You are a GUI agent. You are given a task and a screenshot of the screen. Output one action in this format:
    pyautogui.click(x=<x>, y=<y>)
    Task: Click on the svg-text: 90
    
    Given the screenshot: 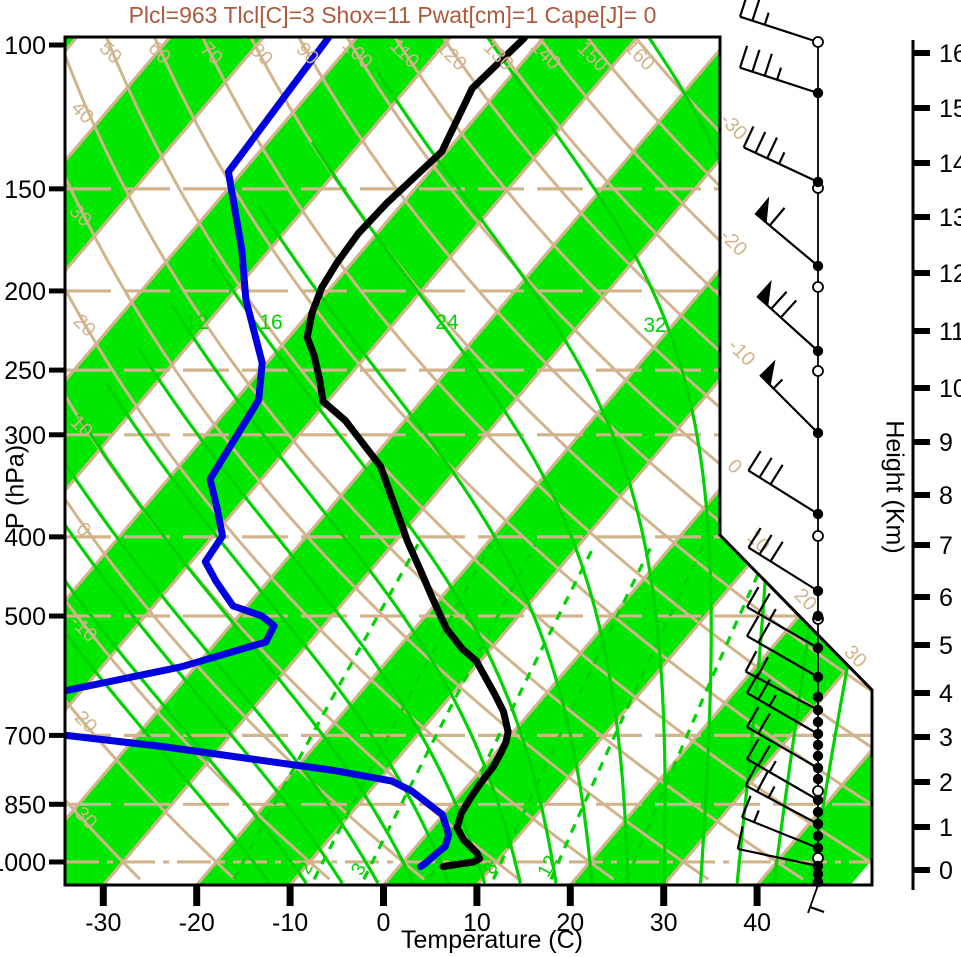 What is the action you would take?
    pyautogui.click(x=307, y=53)
    